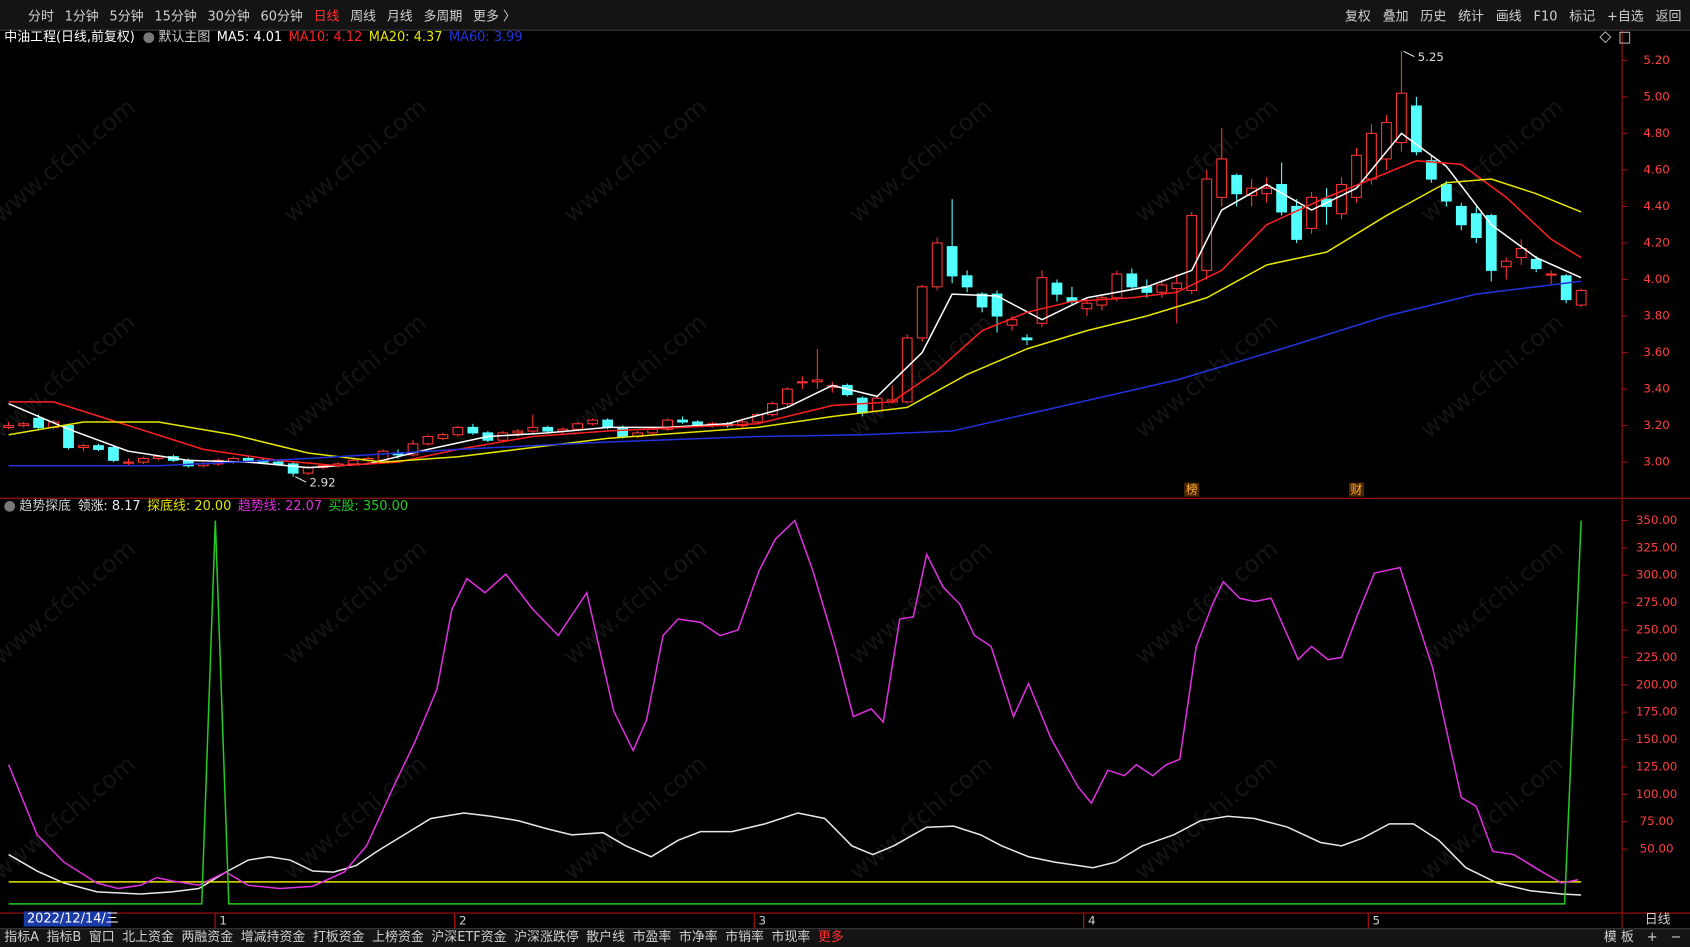  What do you see at coordinates (546, 937) in the screenshot?
I see `tab: 沪深涨跌停` at bounding box center [546, 937].